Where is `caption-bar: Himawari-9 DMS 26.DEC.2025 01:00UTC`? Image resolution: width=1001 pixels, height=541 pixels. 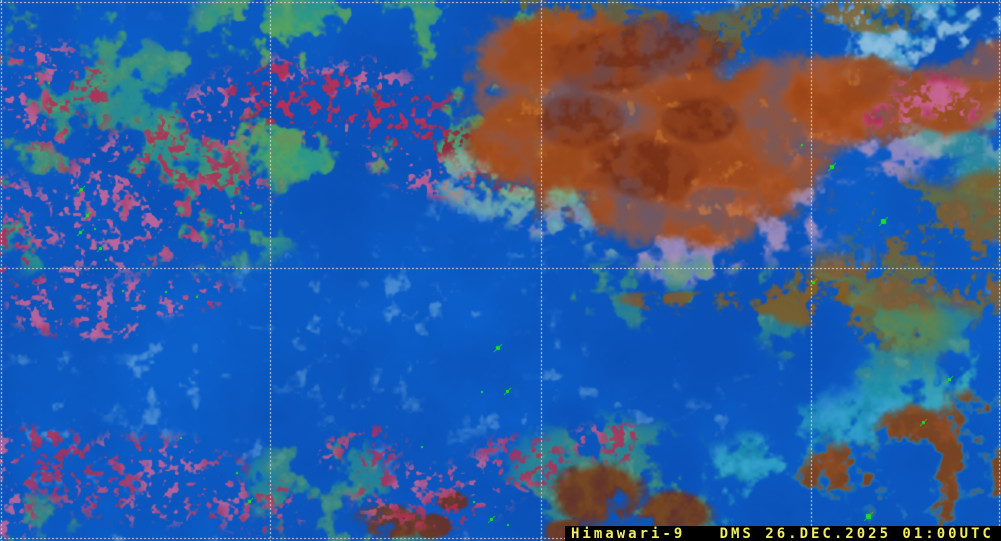 caption-bar: Himawari-9 DMS 26.DEC.2025 01:00UTC is located at coordinates (783, 533).